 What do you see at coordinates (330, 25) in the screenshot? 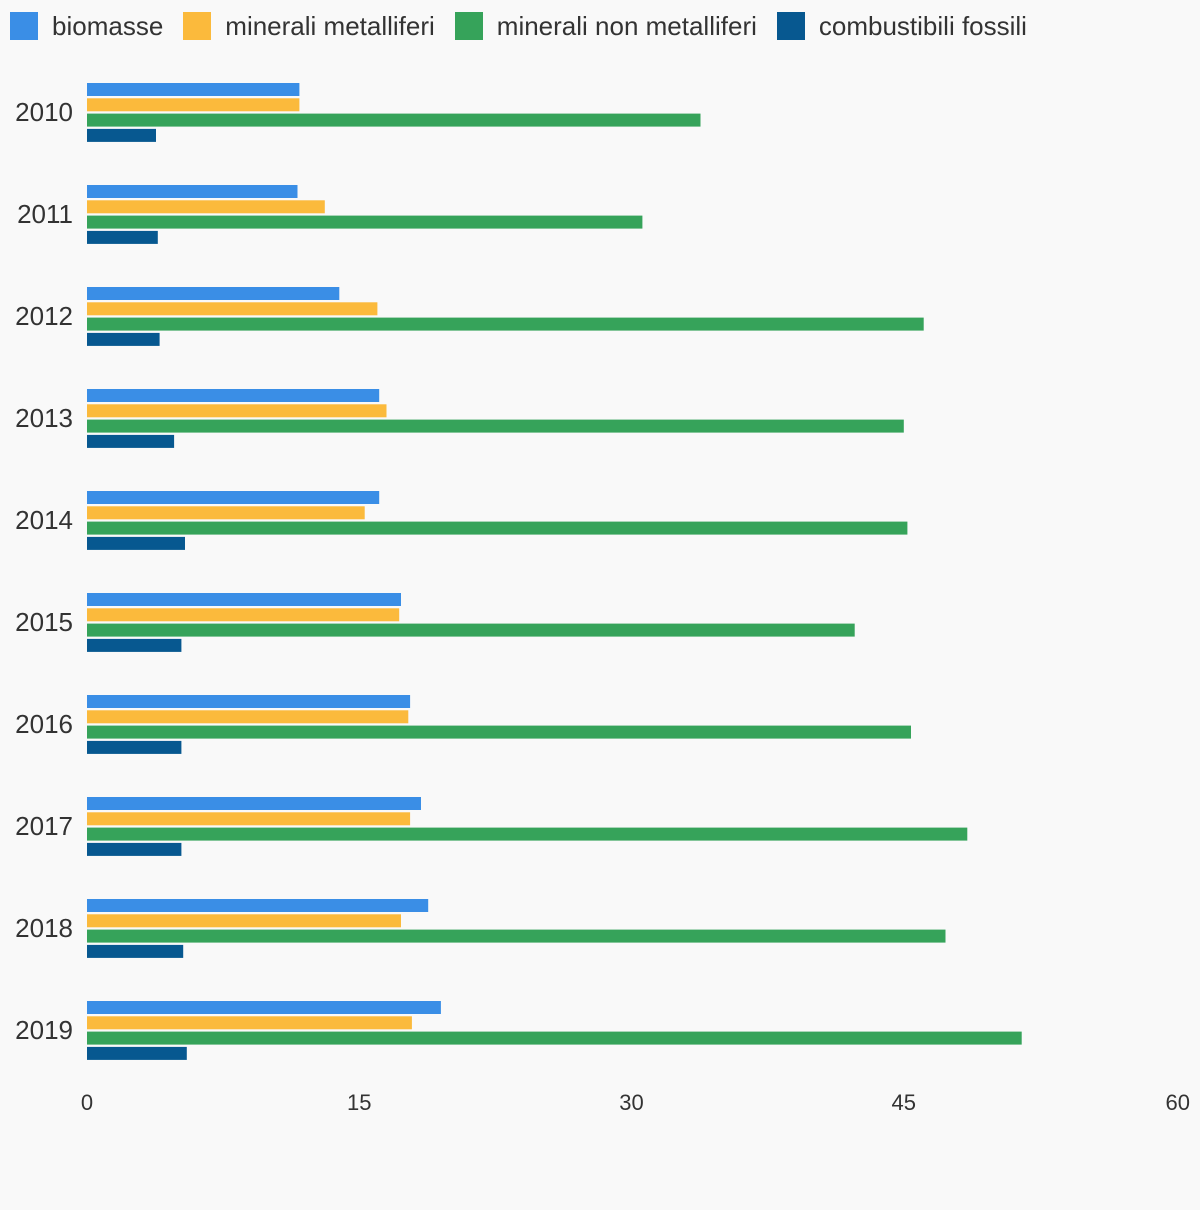
I see `legend-label: minerali metalliferi` at bounding box center [330, 25].